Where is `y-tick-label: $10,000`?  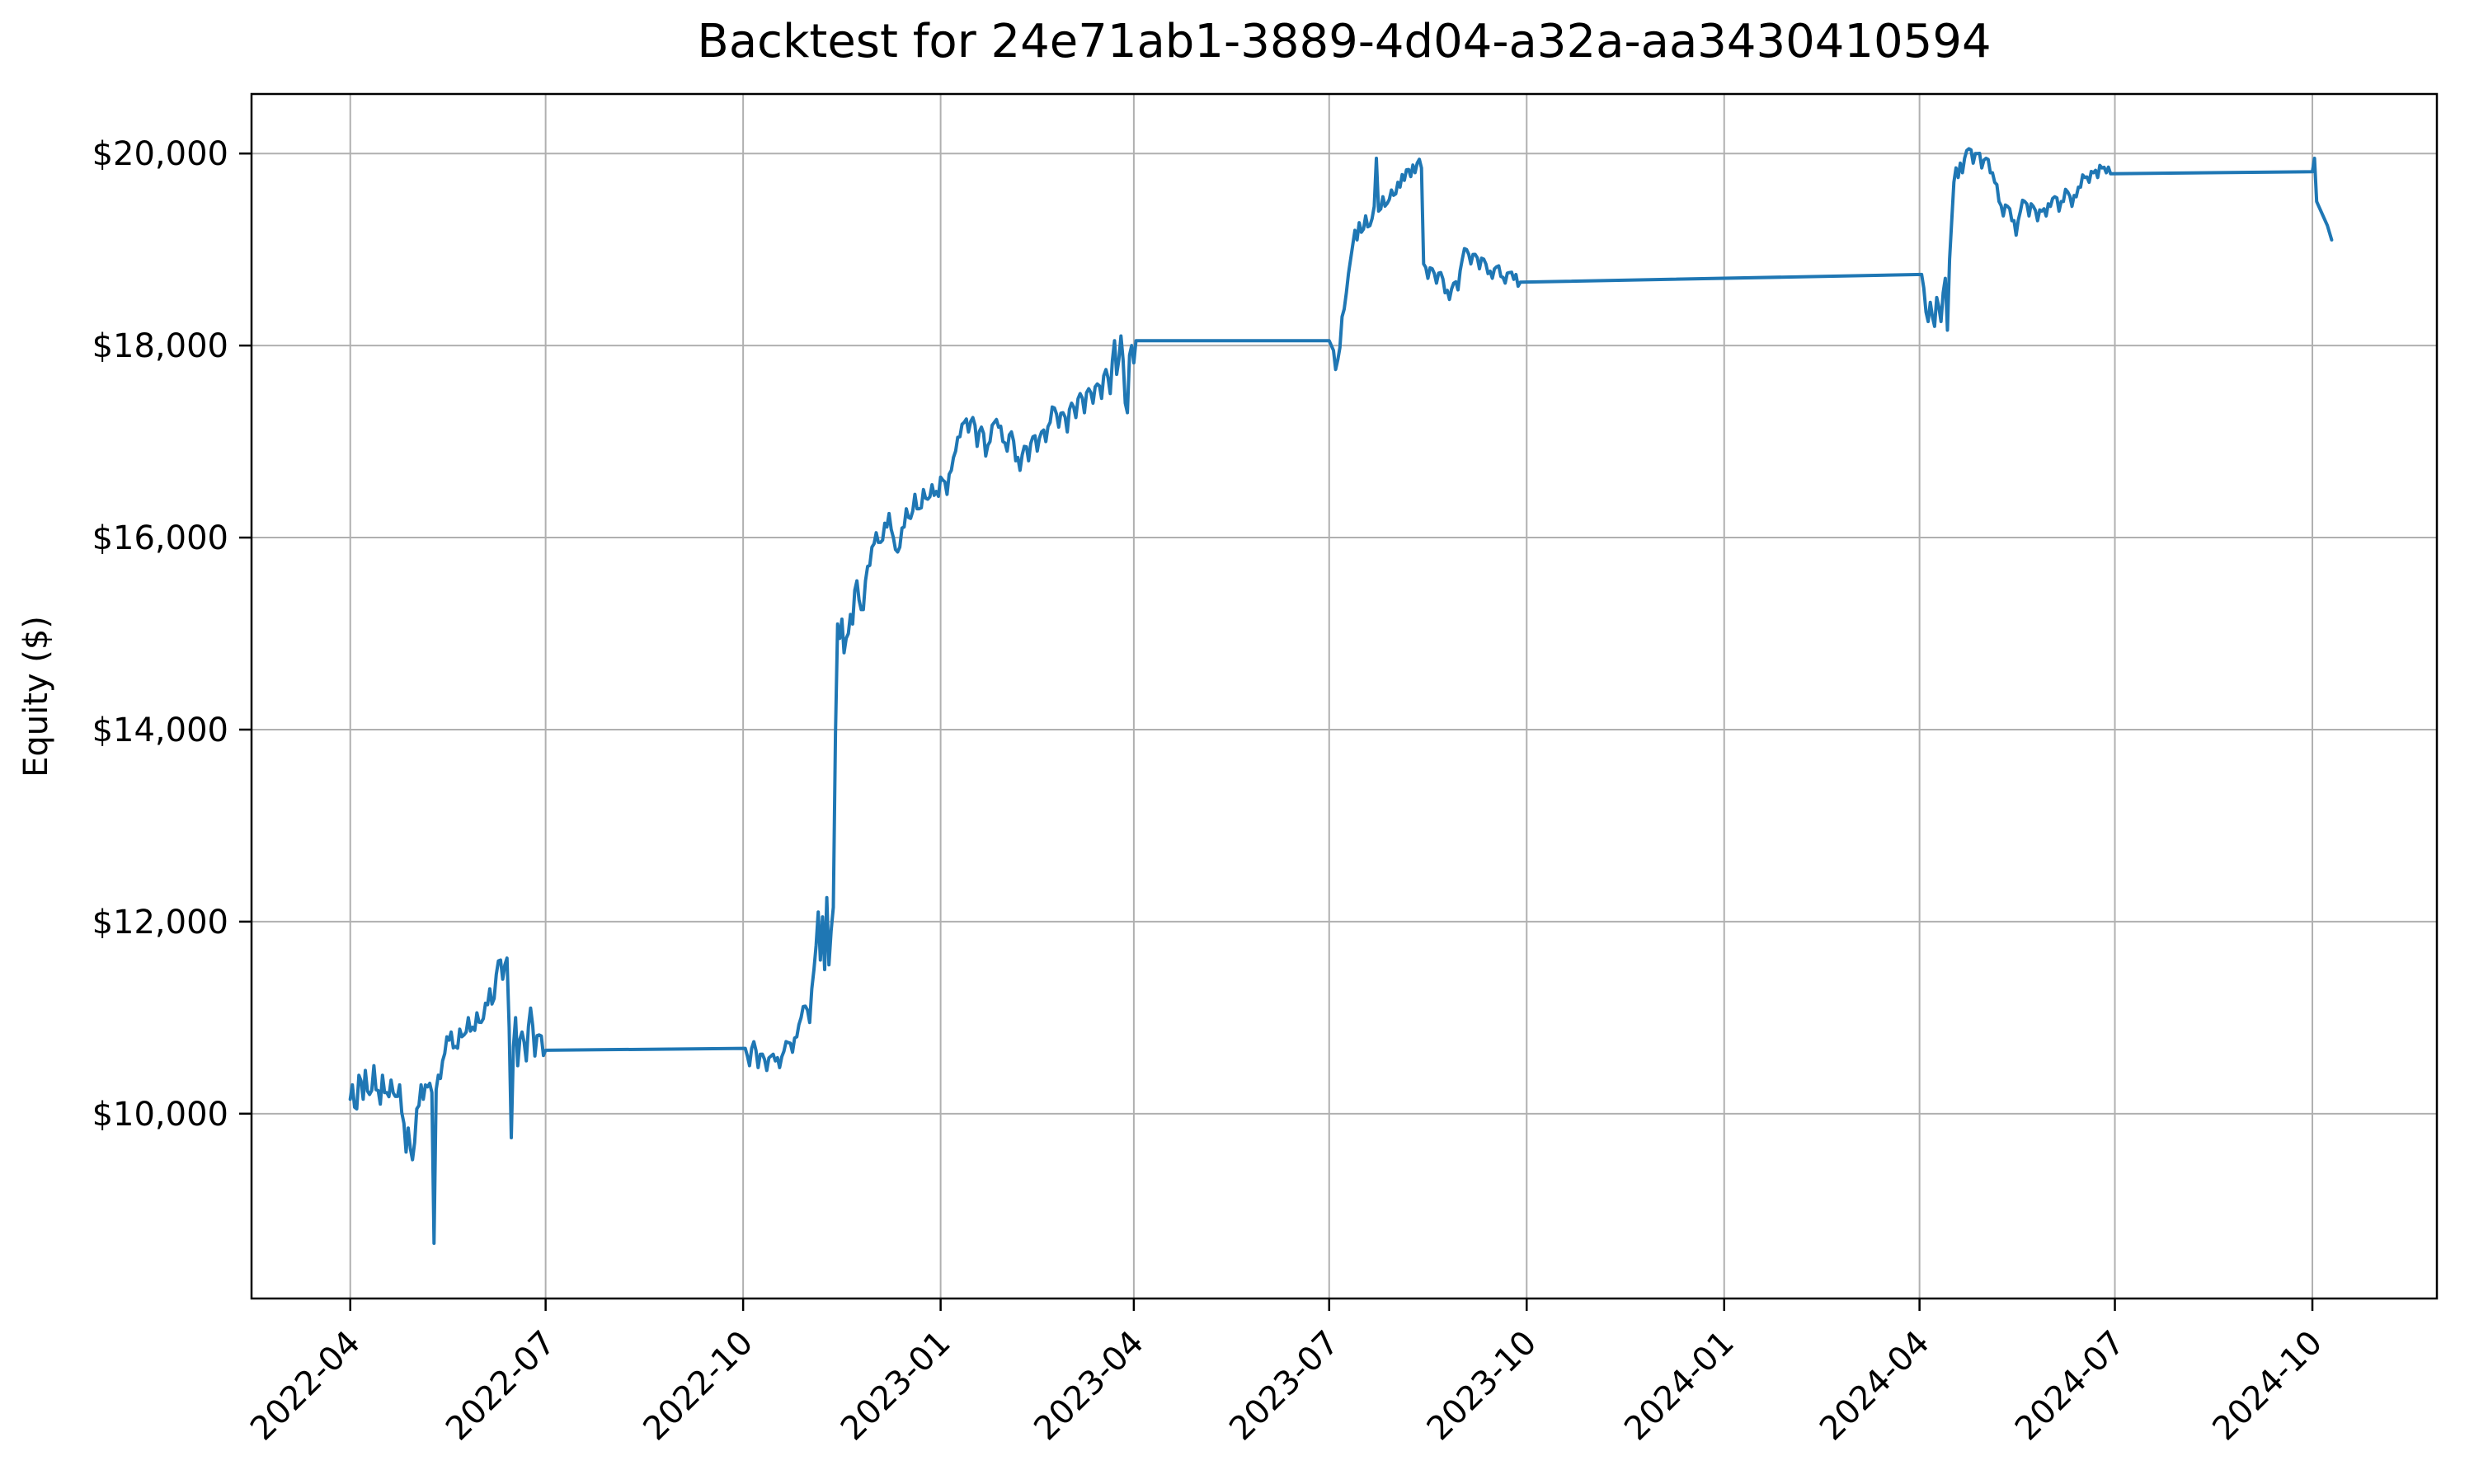
y-tick-label: $10,000 is located at coordinates (160, 1115).